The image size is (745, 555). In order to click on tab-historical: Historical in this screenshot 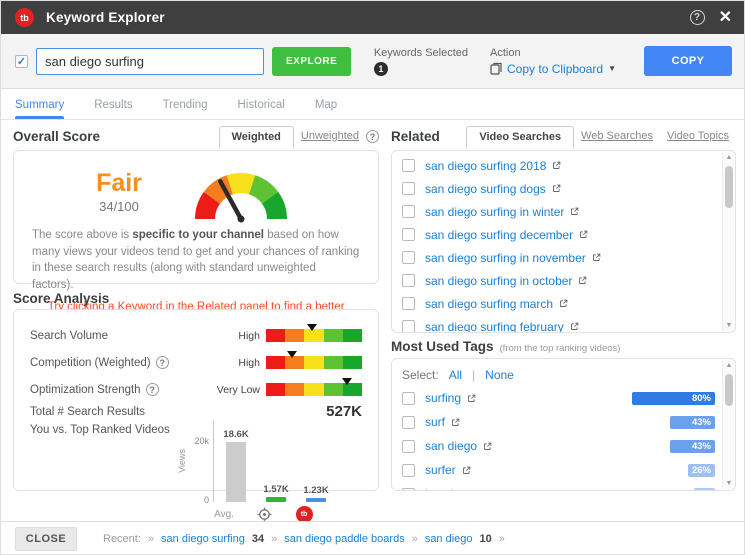, I will do `click(261, 105)`.